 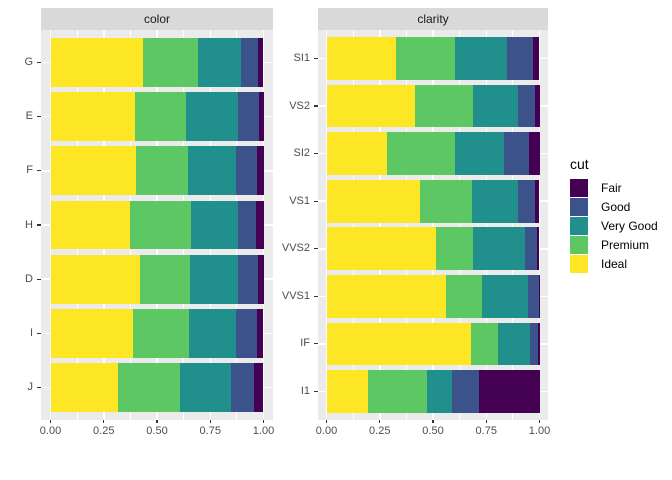 I want to click on y-axis-label-J: J, so click(x=30, y=387).